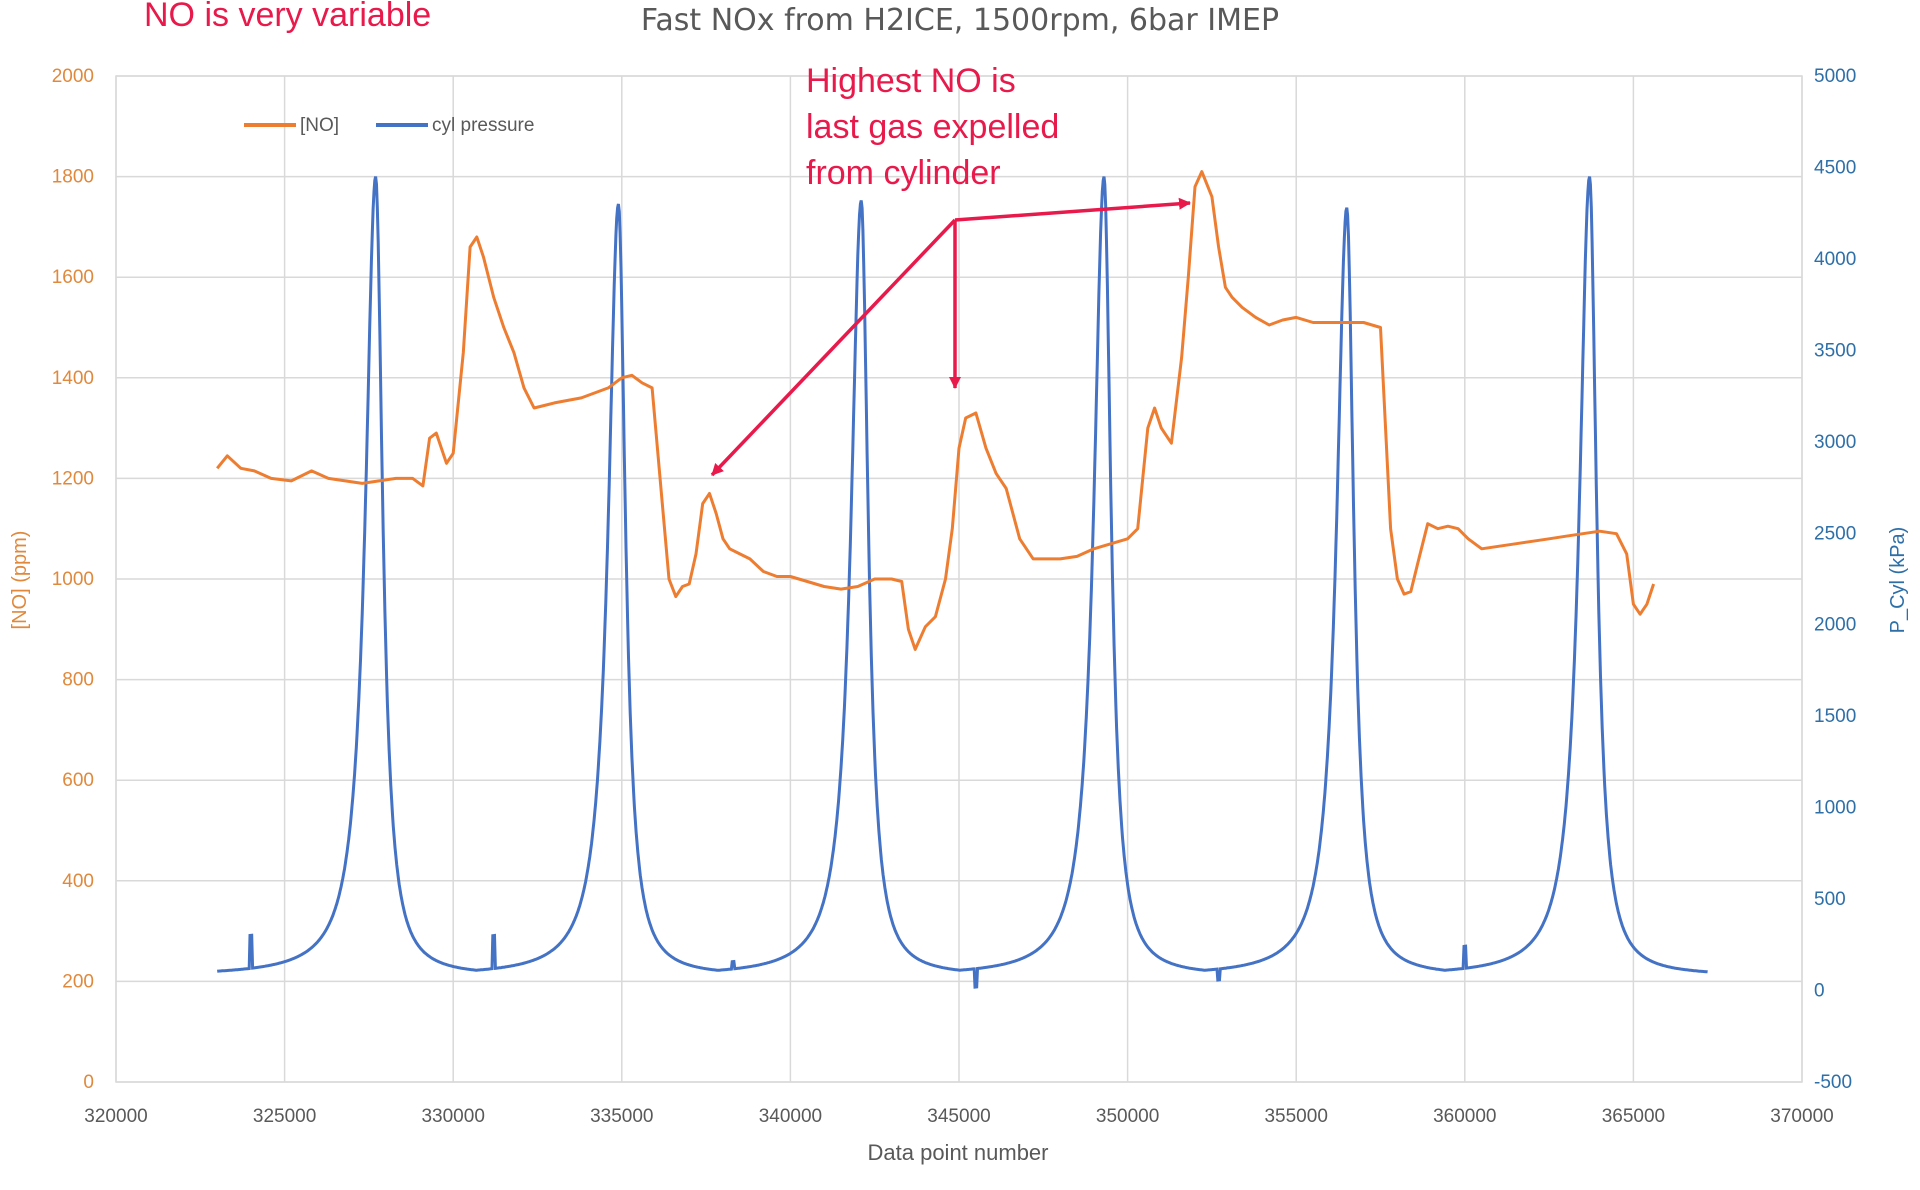  What do you see at coordinates (73, 177) in the screenshot?
I see `left-tick-label: 1800` at bounding box center [73, 177].